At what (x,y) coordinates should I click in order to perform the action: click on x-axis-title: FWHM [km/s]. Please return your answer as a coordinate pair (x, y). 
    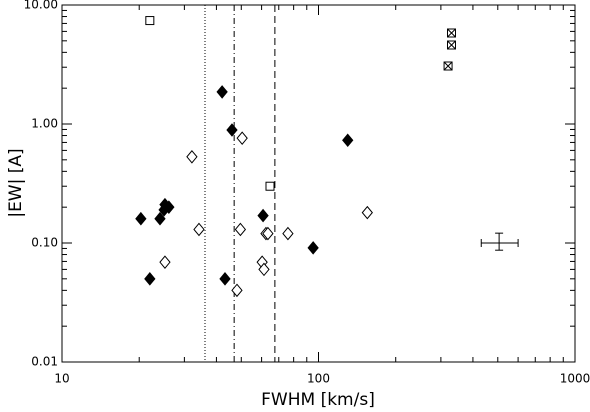
    Looking at the image, I should click on (318, 400).